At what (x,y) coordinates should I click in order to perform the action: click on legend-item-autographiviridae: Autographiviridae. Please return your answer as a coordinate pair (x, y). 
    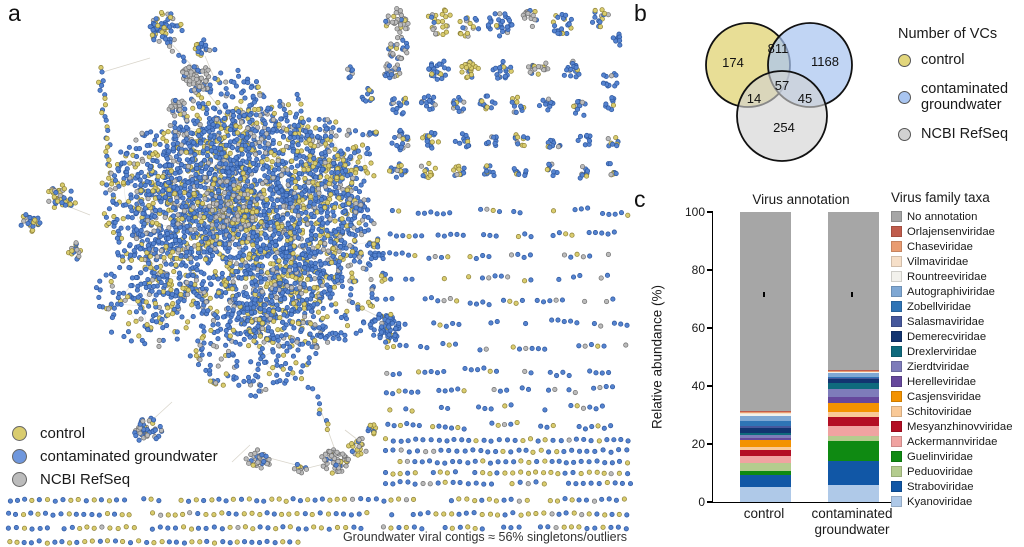
    Looking at the image, I should click on (957, 292).